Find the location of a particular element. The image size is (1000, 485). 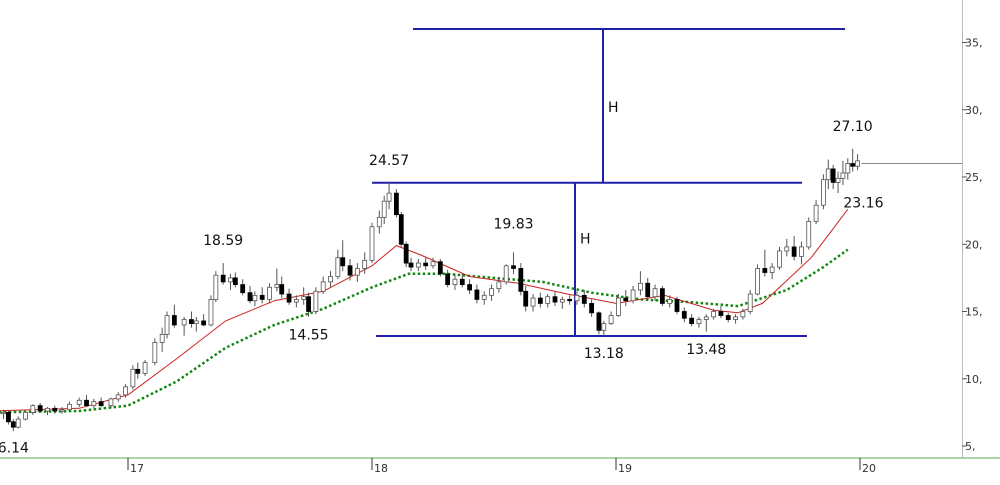

y-tick-label: 5, is located at coordinates (970, 446).